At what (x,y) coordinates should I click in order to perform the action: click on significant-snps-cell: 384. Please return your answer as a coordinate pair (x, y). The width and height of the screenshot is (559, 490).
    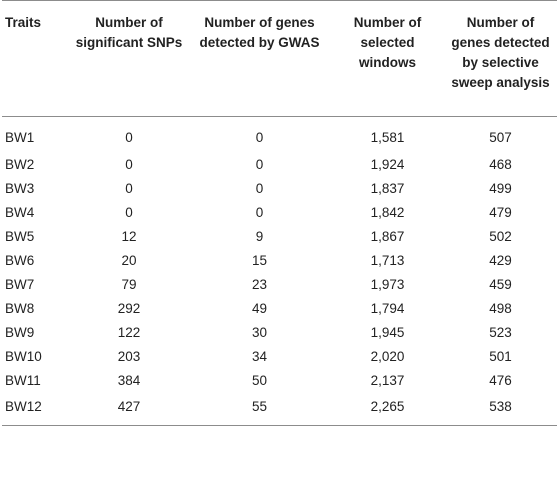
    Looking at the image, I should click on (129, 380).